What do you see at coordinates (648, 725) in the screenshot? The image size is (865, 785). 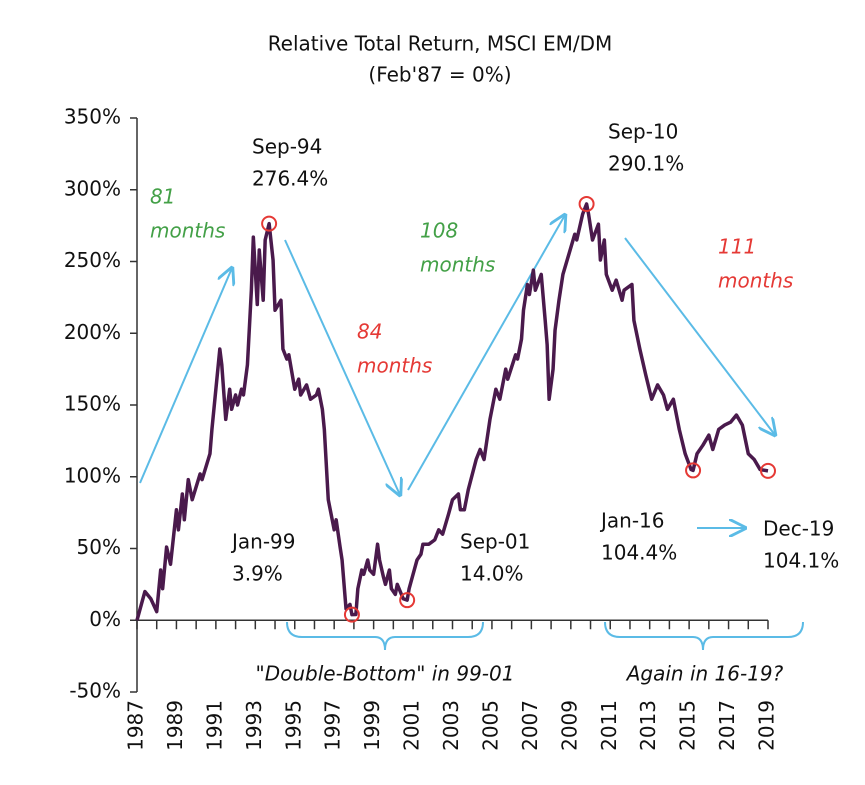 I see `x-tick-label: 2013` at bounding box center [648, 725].